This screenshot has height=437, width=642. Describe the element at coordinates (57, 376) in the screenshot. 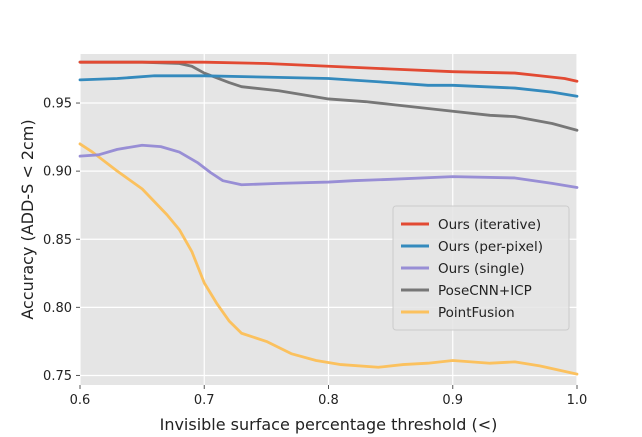

I see `y-tick-label: 0.75` at that location.